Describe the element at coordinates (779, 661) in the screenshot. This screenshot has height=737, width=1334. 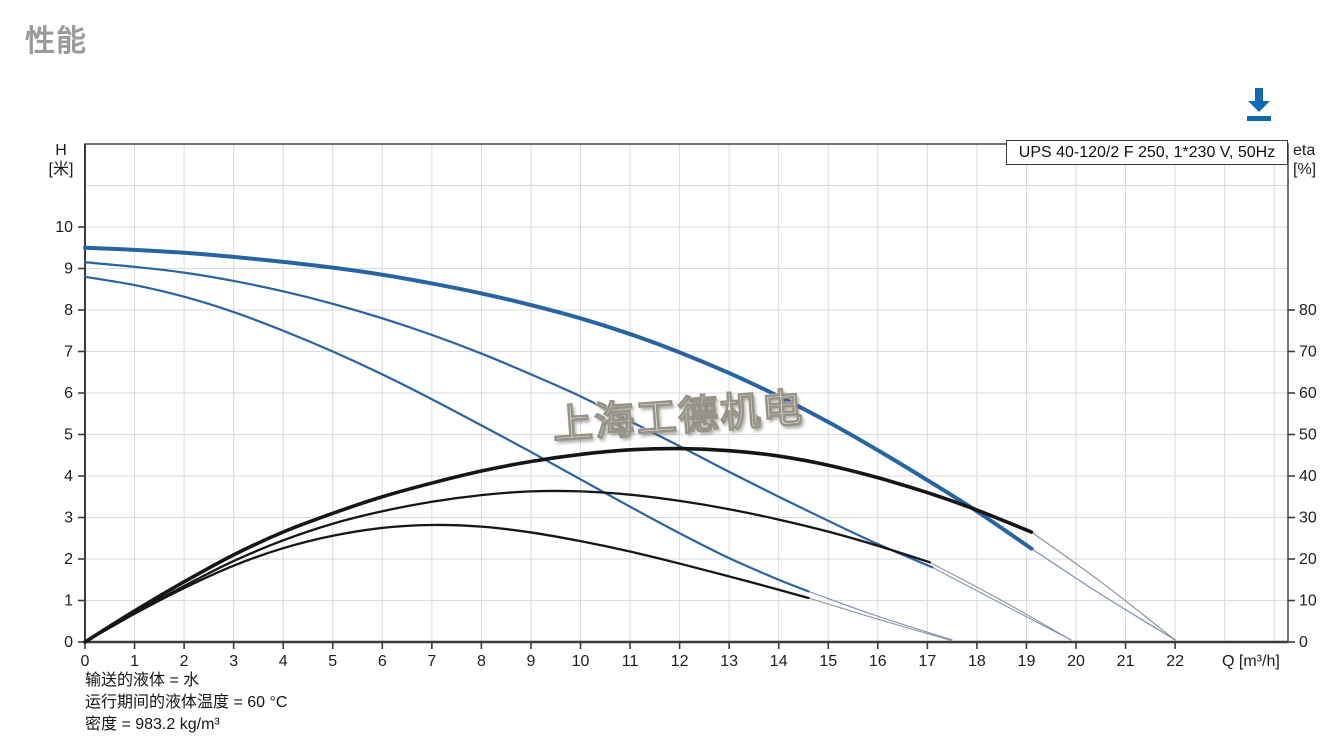
I see `x-tick-label: 14` at that location.